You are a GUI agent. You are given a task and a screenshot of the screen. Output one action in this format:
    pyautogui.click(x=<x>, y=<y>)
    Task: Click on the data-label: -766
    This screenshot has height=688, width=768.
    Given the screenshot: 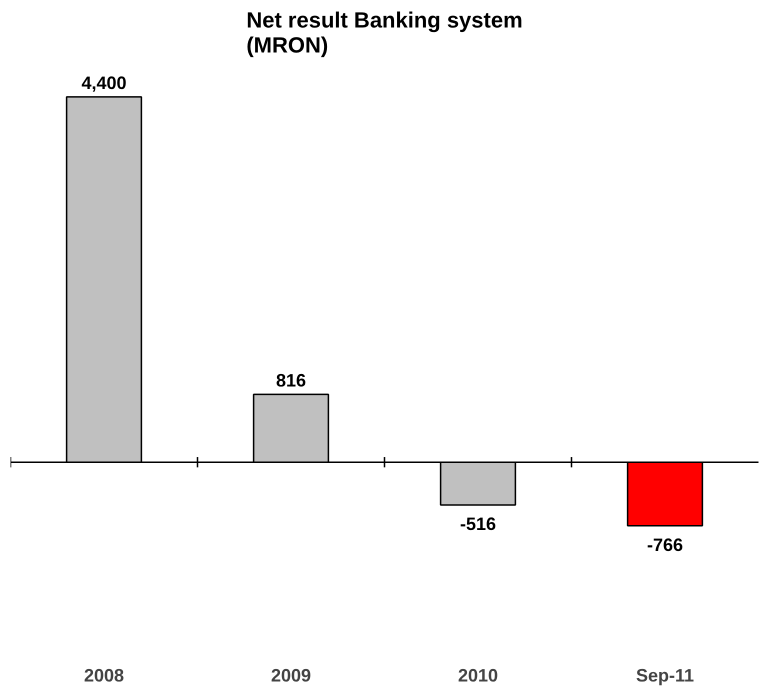 What is the action you would take?
    pyautogui.click(x=665, y=544)
    